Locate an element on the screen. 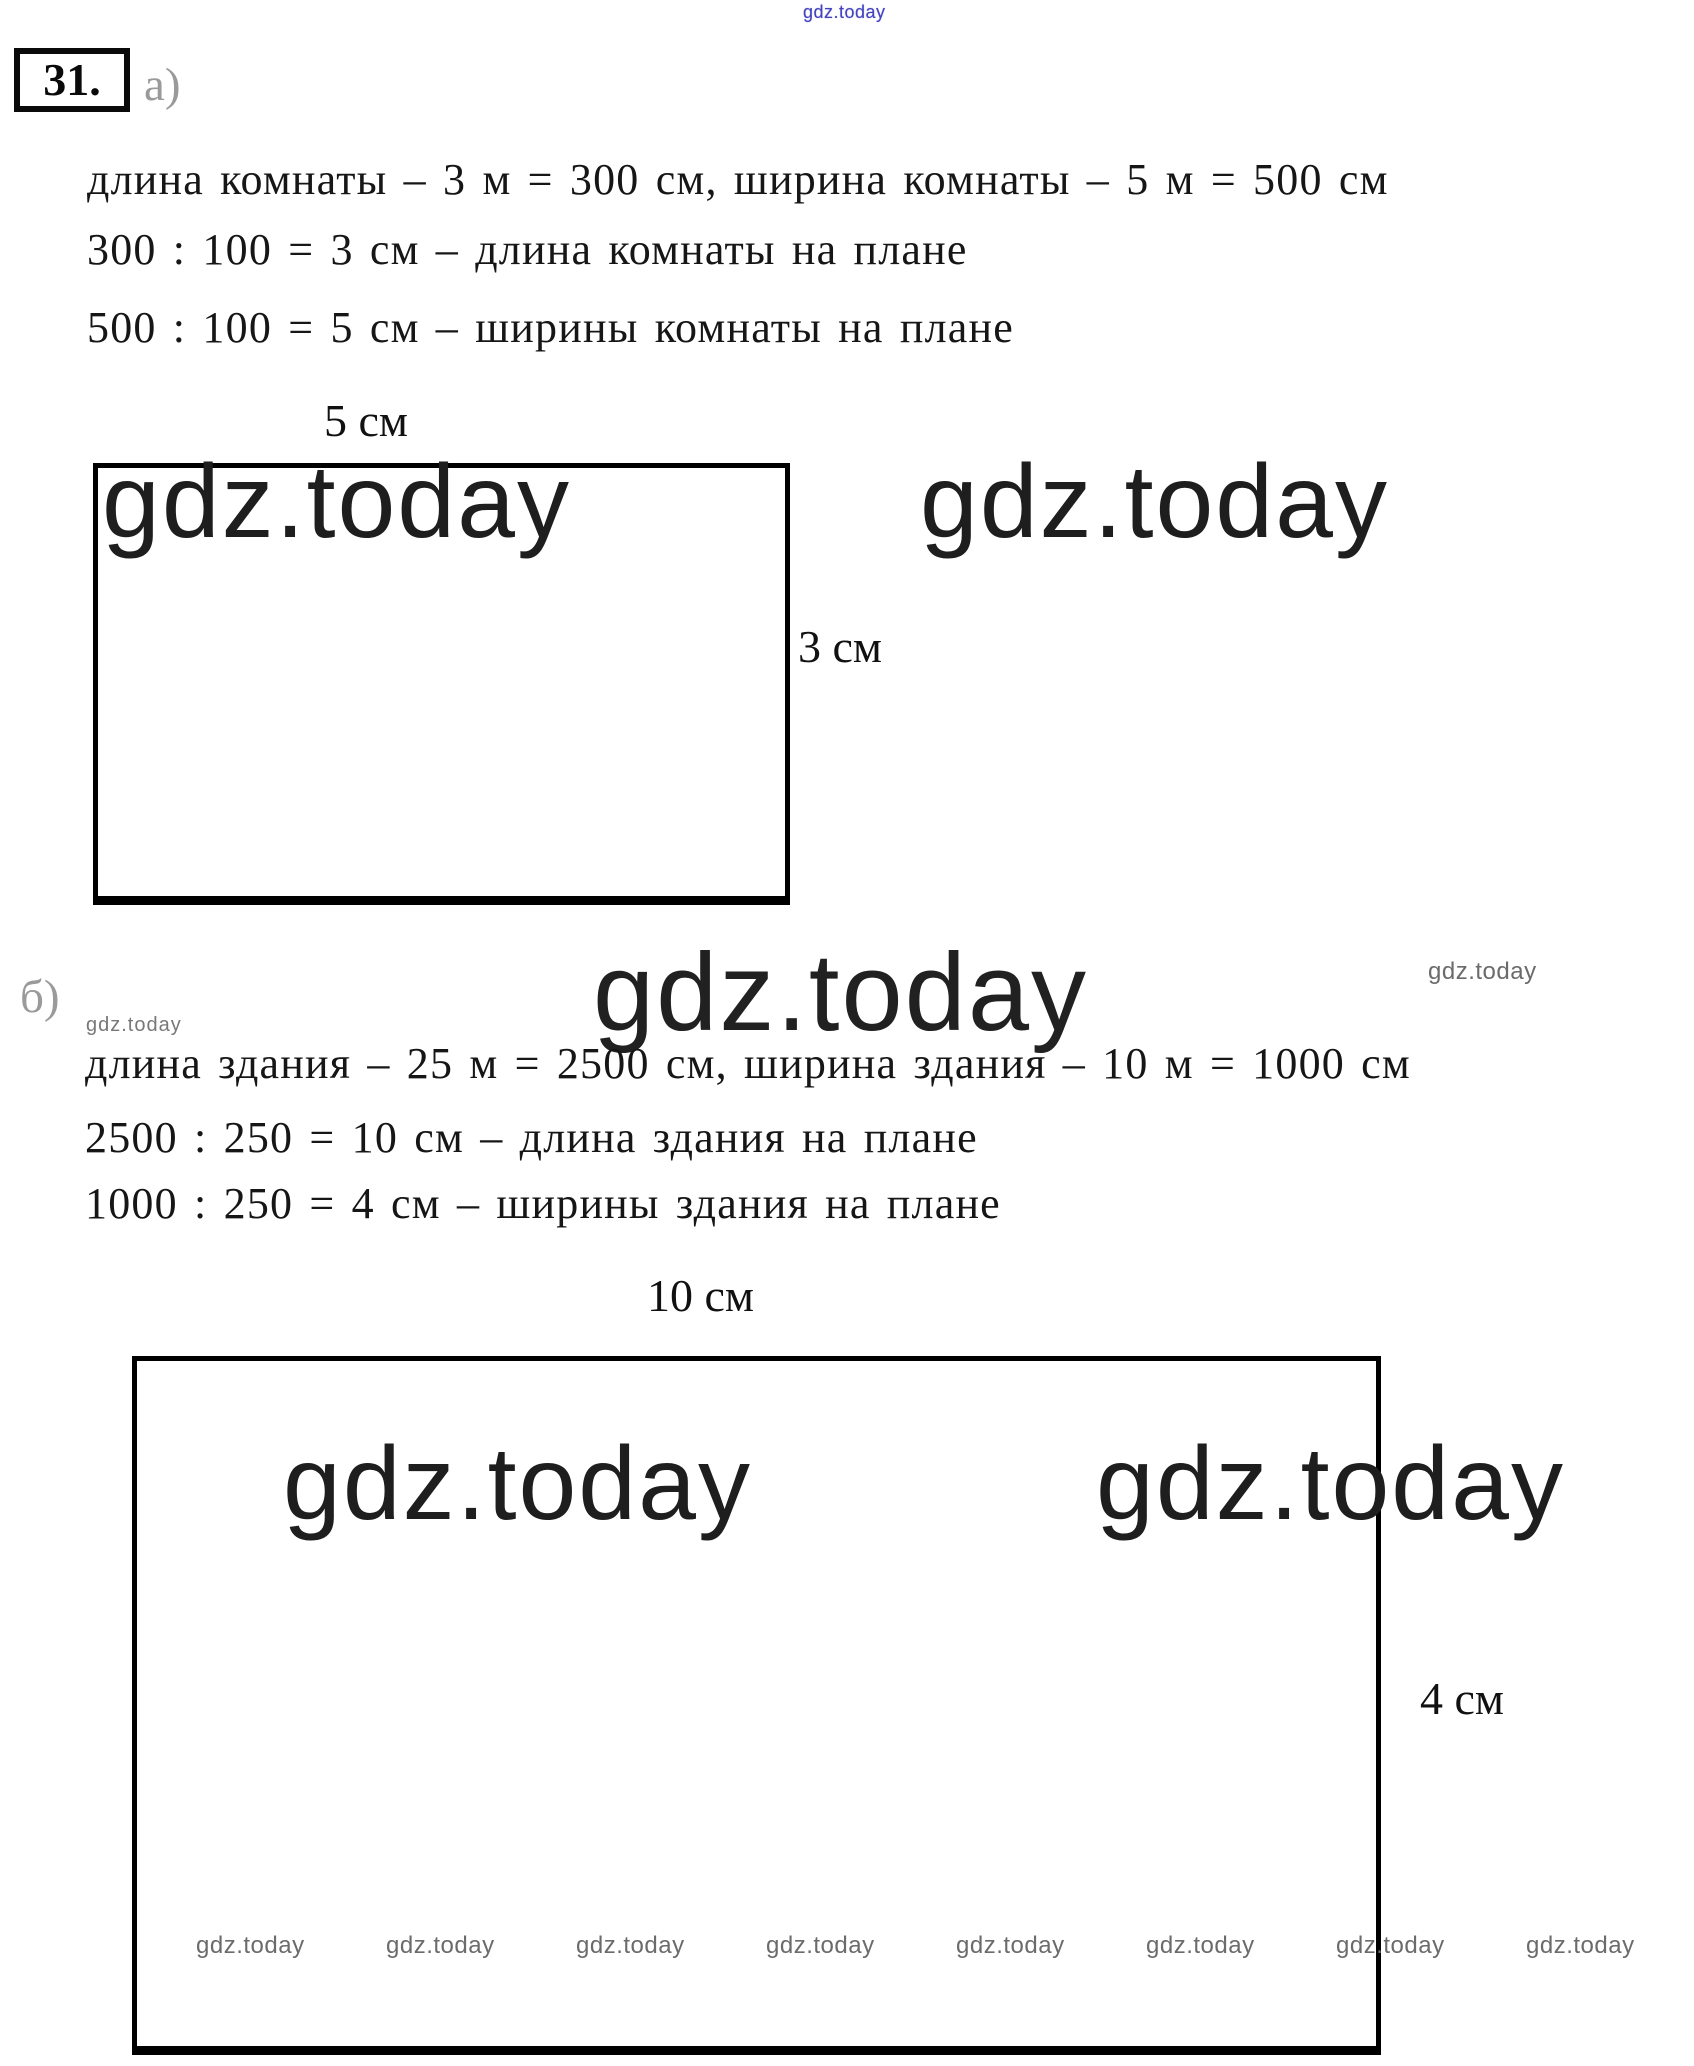 The image size is (1694, 2066). part-b-label: б) is located at coordinates (40, 997).